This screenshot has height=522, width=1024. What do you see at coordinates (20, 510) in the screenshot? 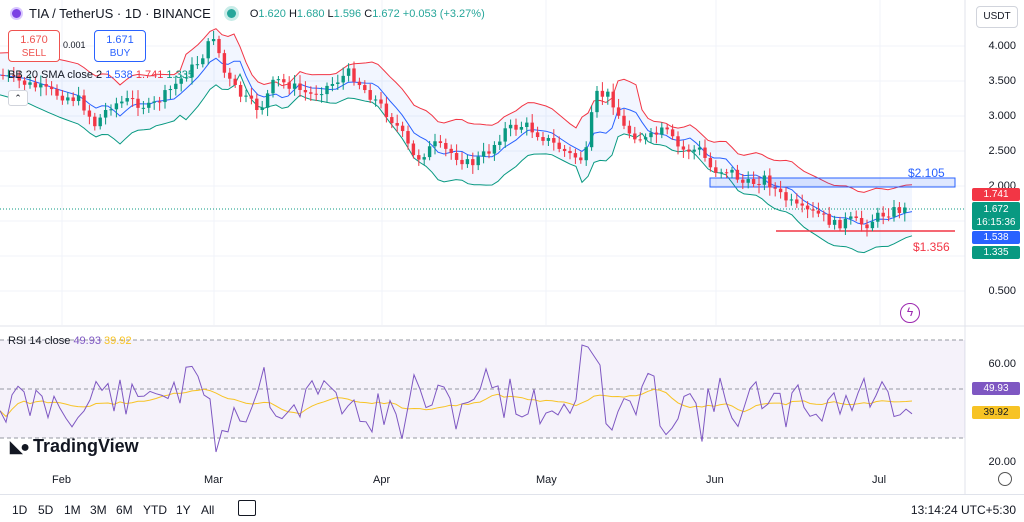
I see `timeframe-1d: 1D` at bounding box center [20, 510].